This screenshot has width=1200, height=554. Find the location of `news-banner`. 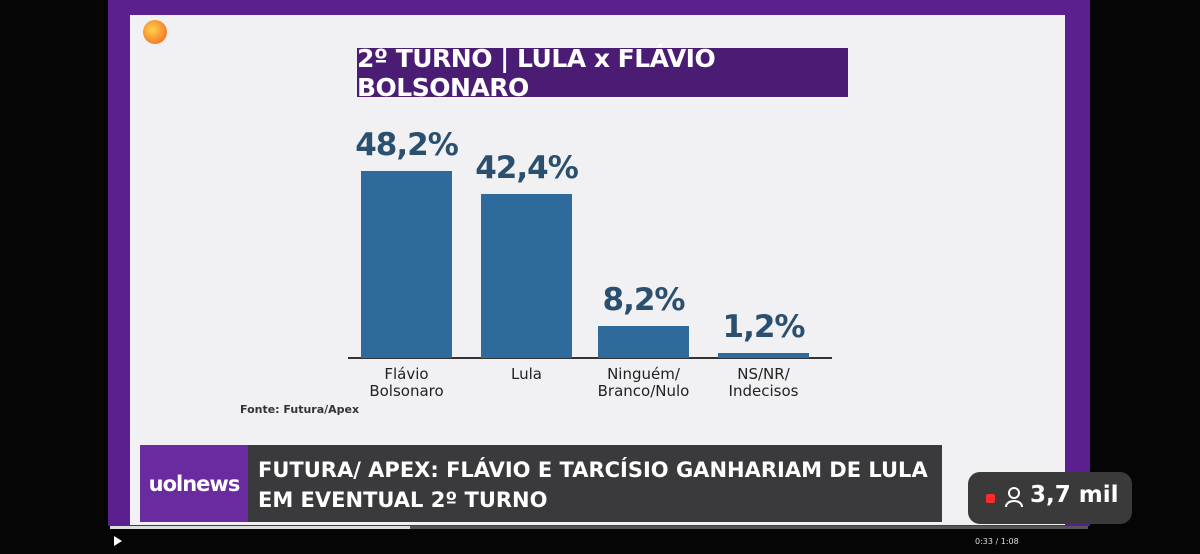

news-banner is located at coordinates (541, 483).